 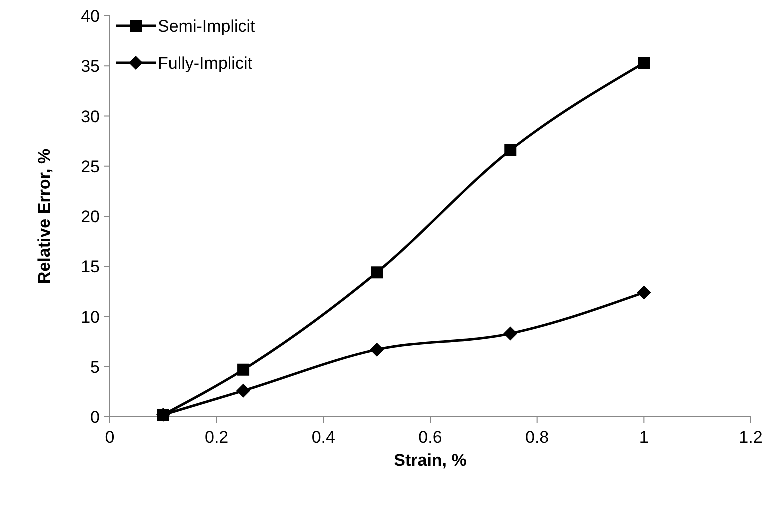 I want to click on x-tick-label: 0.8, so click(x=538, y=437).